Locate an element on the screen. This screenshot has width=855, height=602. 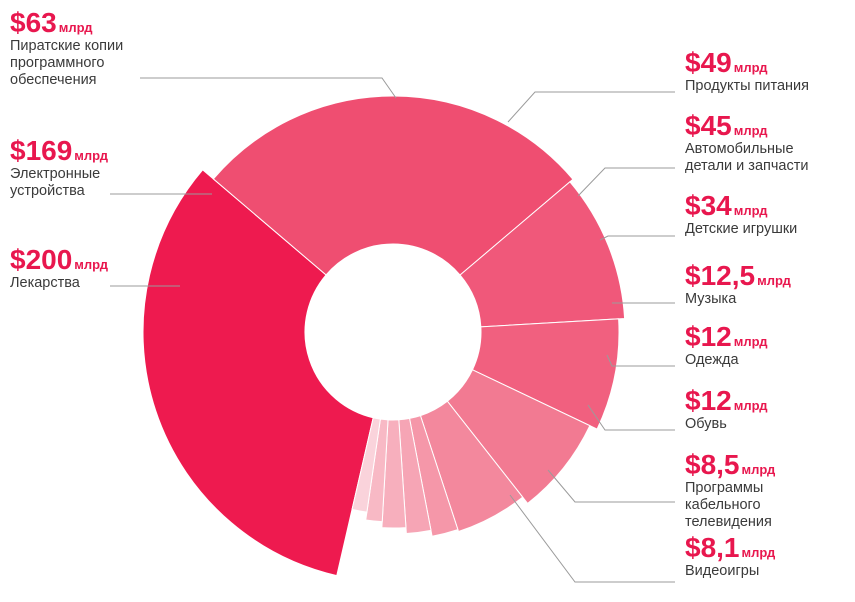
category-label-7: Музыка is located at coordinates (711, 299).